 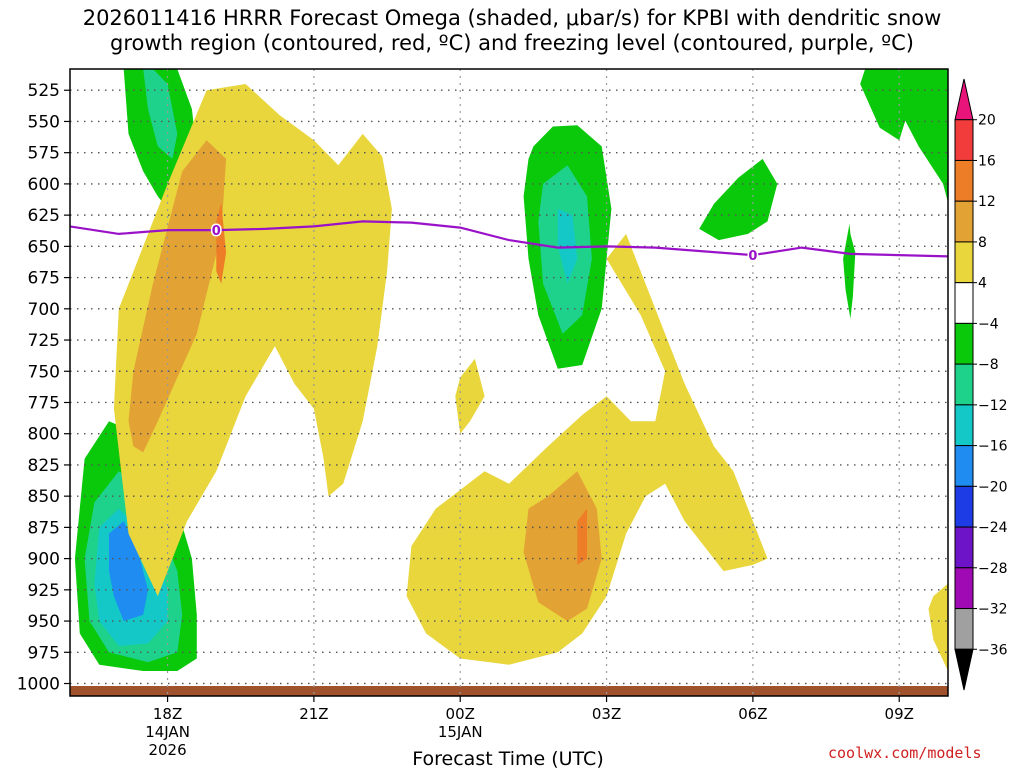 I want to click on x-tick-year: 2026, so click(x=167, y=750).